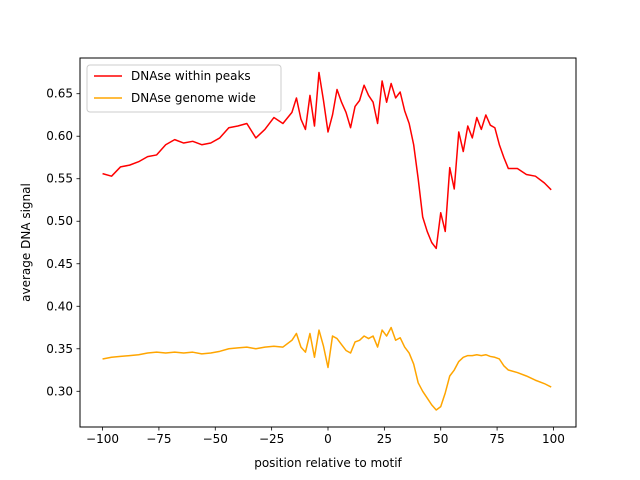  What do you see at coordinates (59, 221) in the screenshot?
I see `y-tick-label: 0.50` at bounding box center [59, 221].